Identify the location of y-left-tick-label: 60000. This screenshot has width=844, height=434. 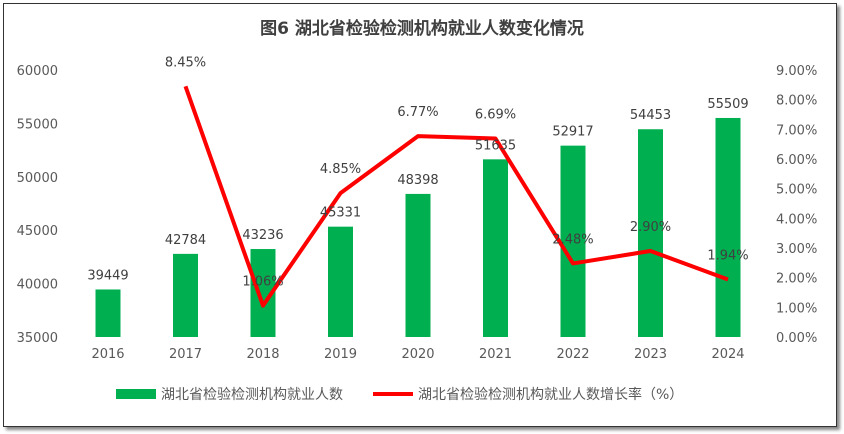
(37, 71).